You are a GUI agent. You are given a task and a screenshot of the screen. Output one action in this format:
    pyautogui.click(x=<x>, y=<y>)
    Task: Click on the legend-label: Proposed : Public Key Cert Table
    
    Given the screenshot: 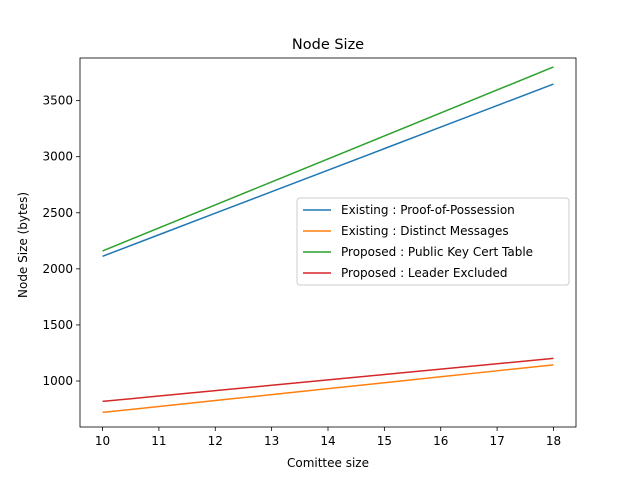 What is the action you would take?
    pyautogui.click(x=437, y=252)
    